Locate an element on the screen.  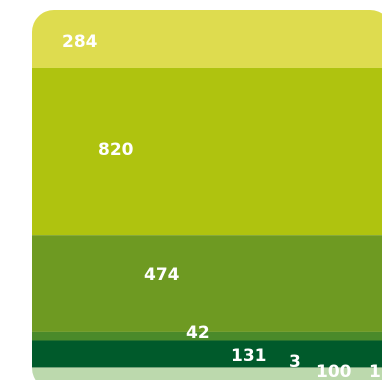
data-label-1: 1 is located at coordinates (375, 371).